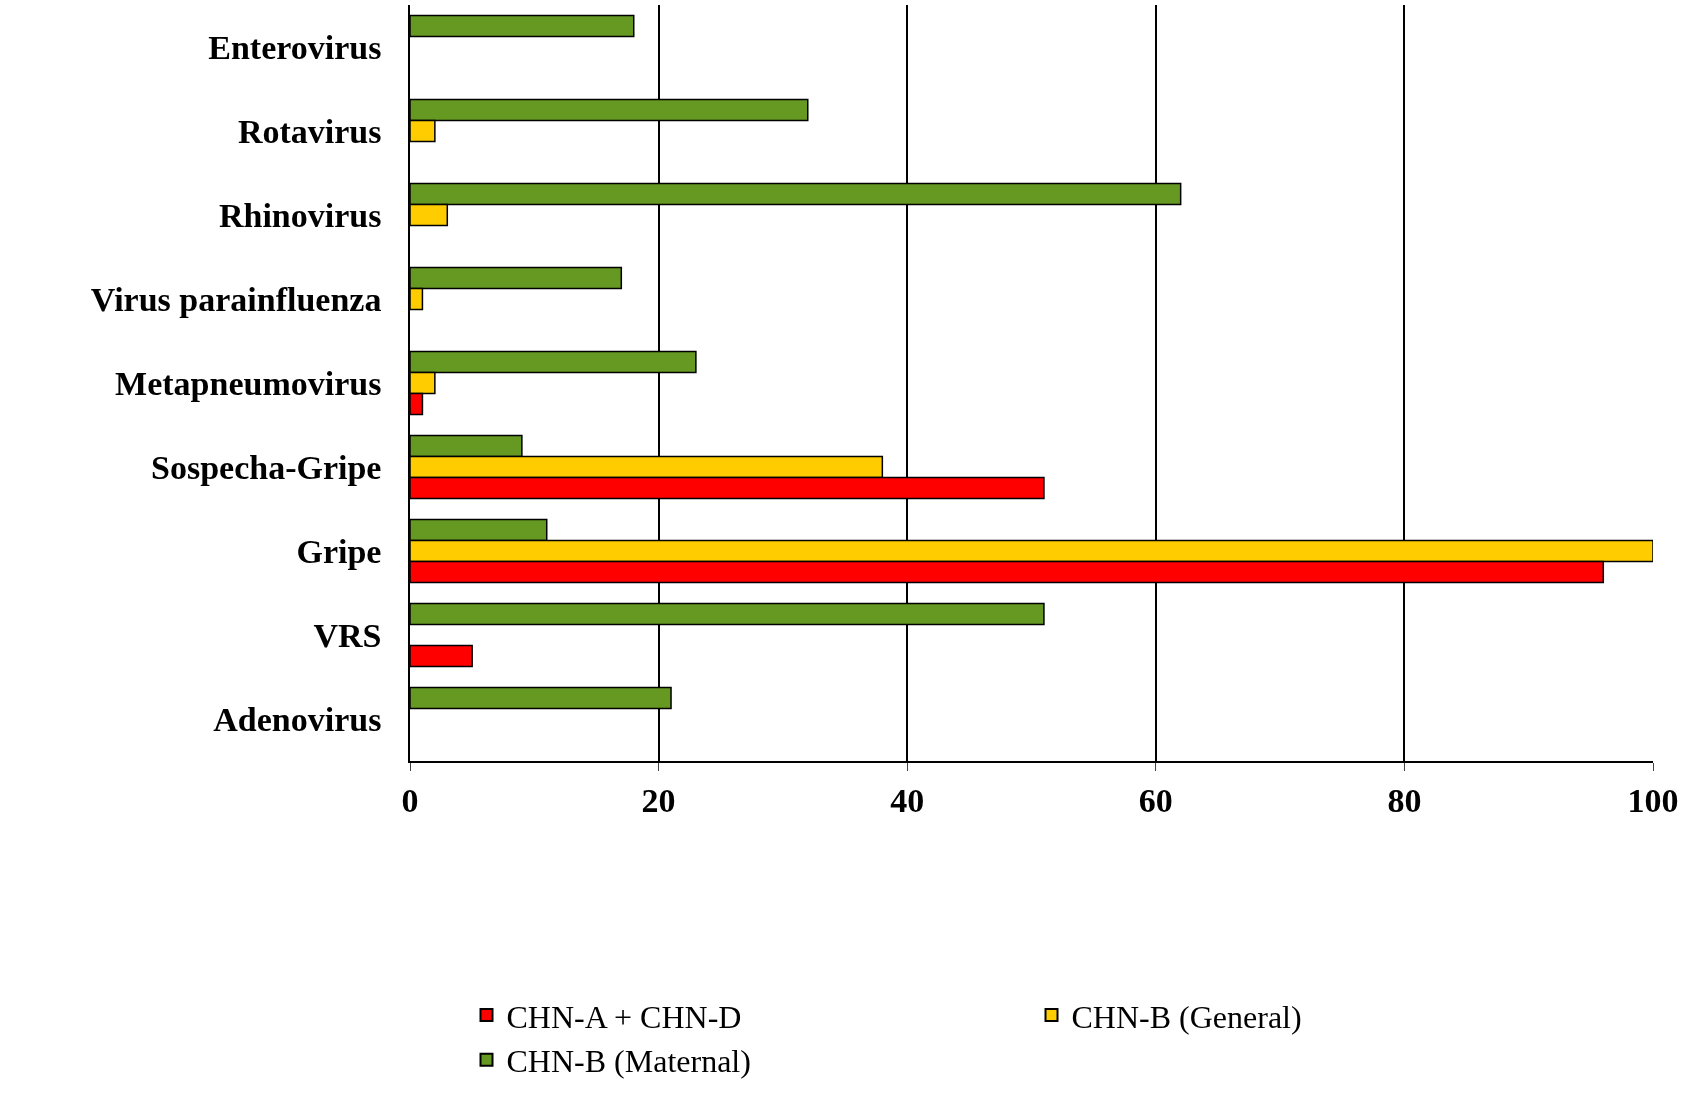 This screenshot has height=1093, width=1701. I want to click on x-tick-label: 0, so click(410, 800).